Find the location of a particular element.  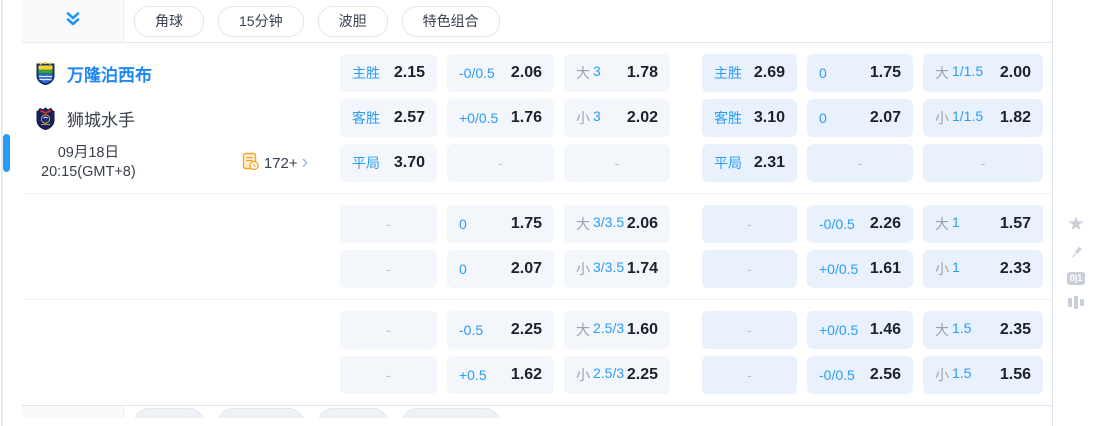

odds-label: 小 1/1.5 is located at coordinates (959, 117).